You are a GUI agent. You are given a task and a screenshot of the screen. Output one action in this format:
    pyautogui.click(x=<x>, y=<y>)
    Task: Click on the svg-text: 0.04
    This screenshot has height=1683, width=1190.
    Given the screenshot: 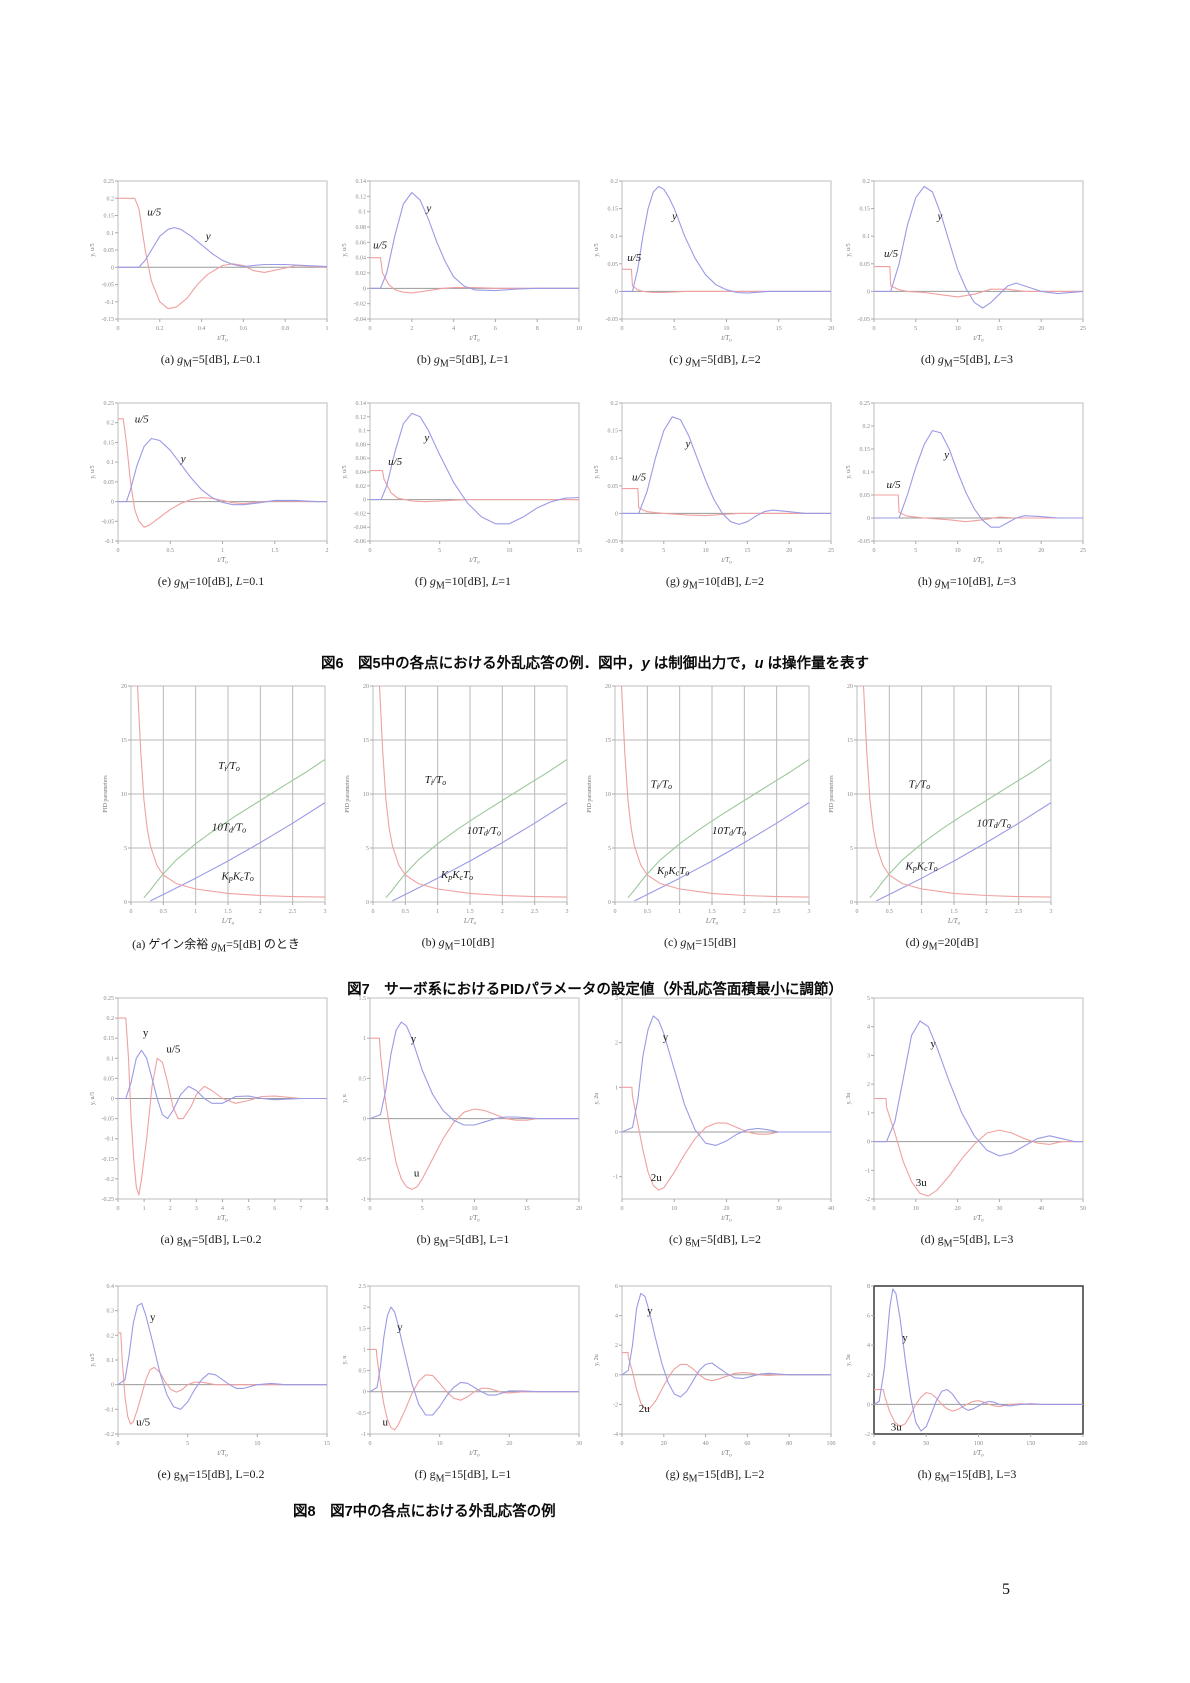 What is the action you would take?
    pyautogui.click(x=361, y=473)
    